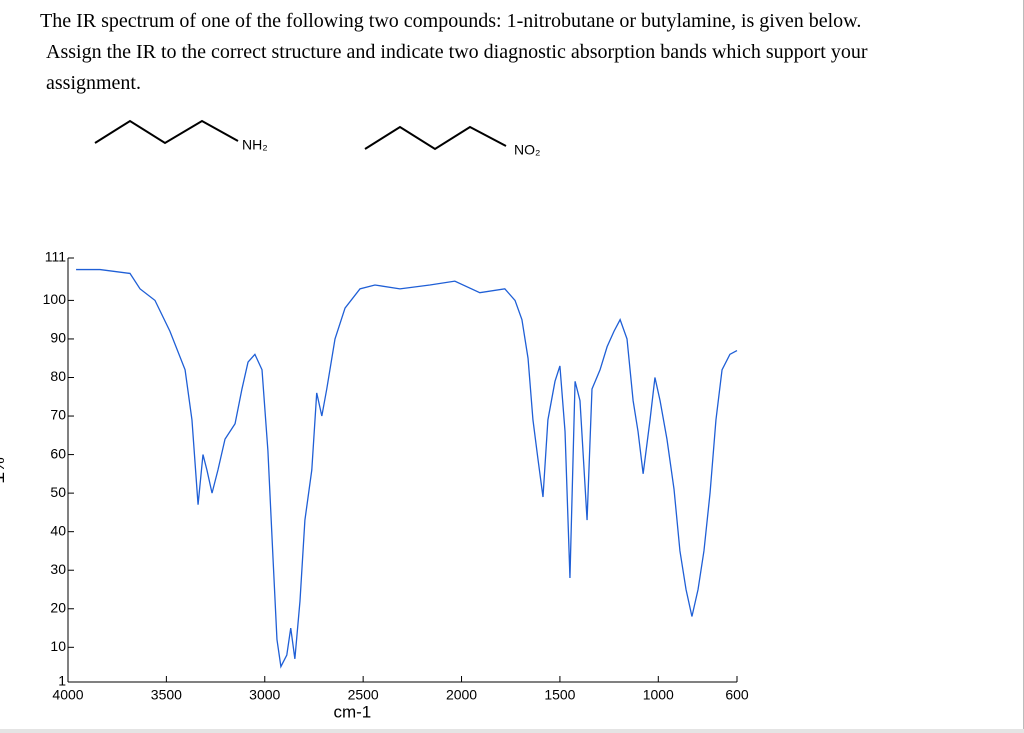  Describe the element at coordinates (658, 695) in the screenshot. I see `x-tick-label: 1000` at that location.